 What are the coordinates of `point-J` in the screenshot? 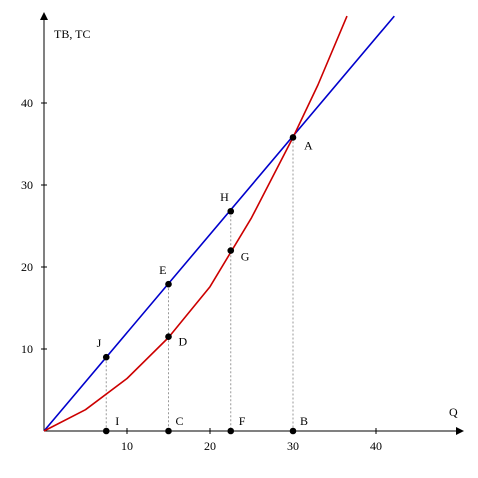 It's located at (106, 357).